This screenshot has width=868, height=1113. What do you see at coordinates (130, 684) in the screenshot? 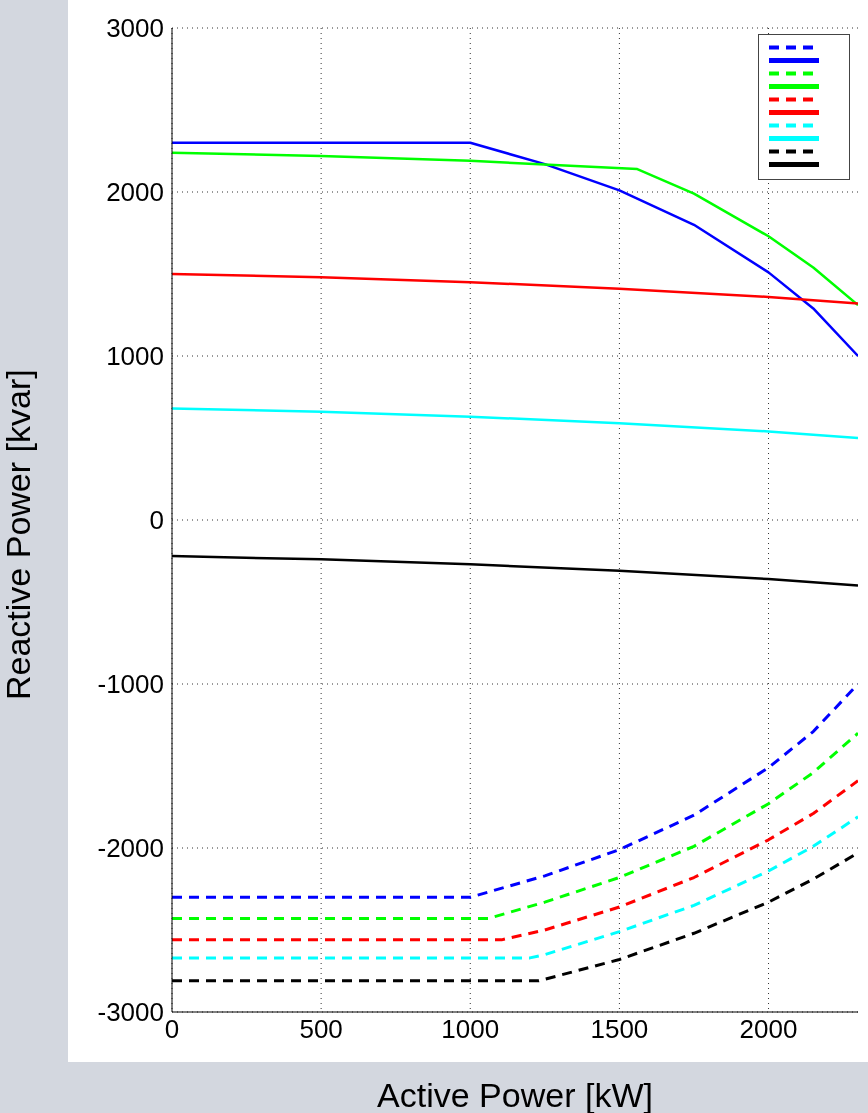
I see `y-tick-label: -1000` at bounding box center [130, 684].